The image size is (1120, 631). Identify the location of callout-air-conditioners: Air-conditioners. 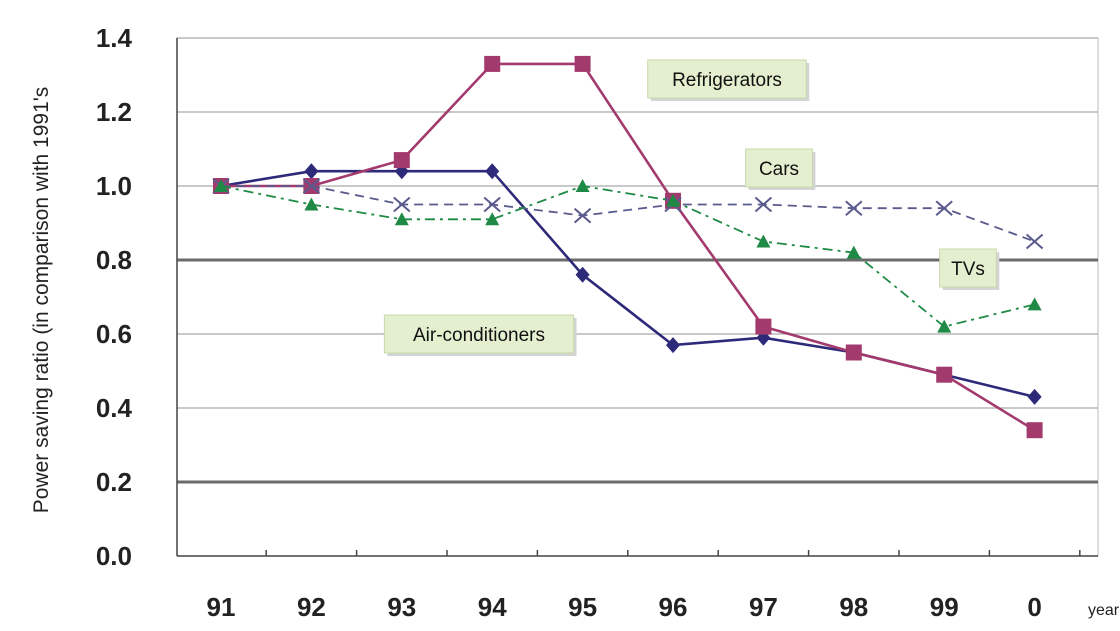
(480, 335).